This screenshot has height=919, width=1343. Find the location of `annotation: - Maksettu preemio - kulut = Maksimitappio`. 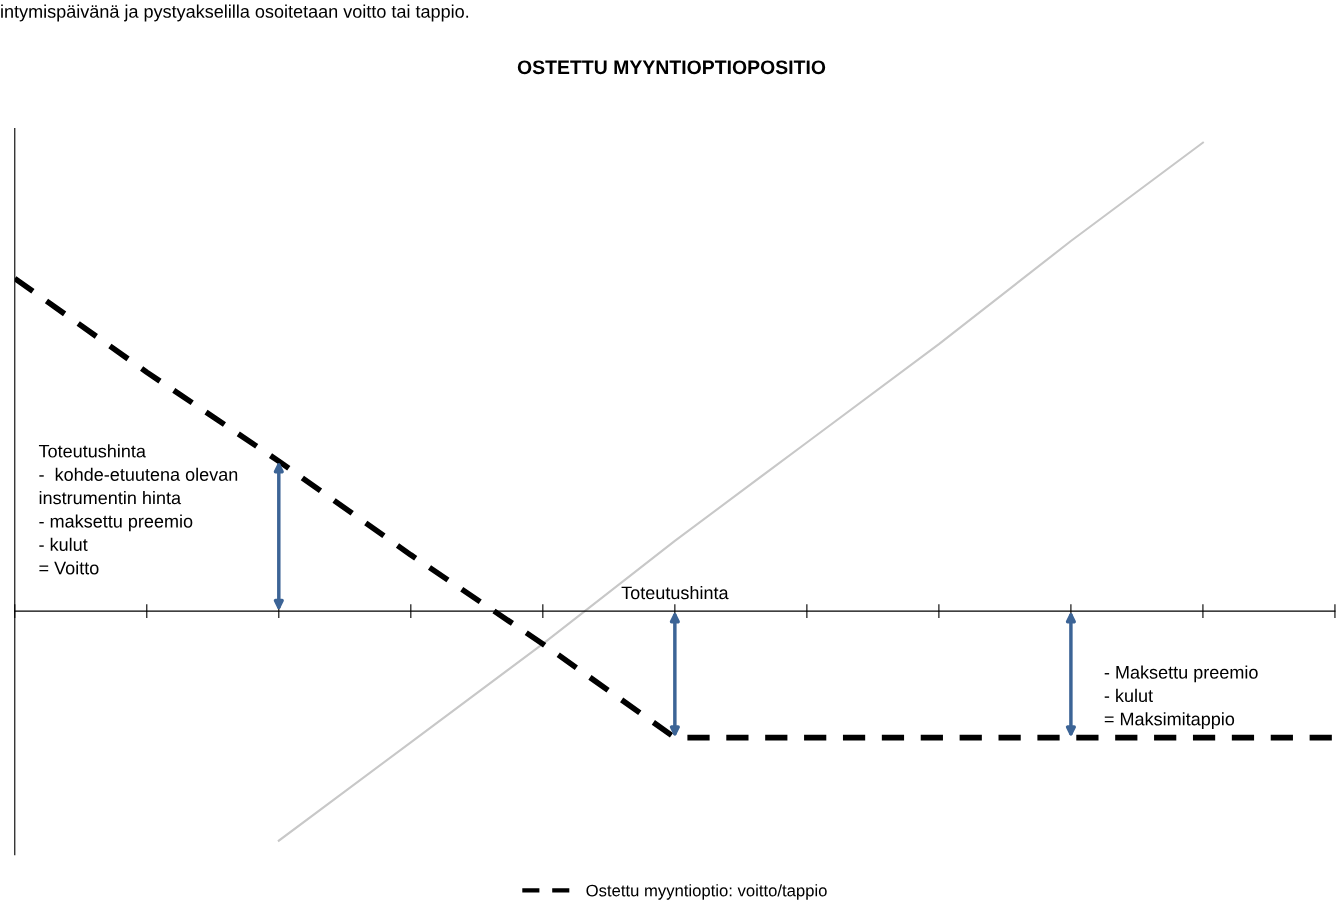

annotation: - Maksettu preemio - kulut = Maksimitappio is located at coordinates (1181, 697).